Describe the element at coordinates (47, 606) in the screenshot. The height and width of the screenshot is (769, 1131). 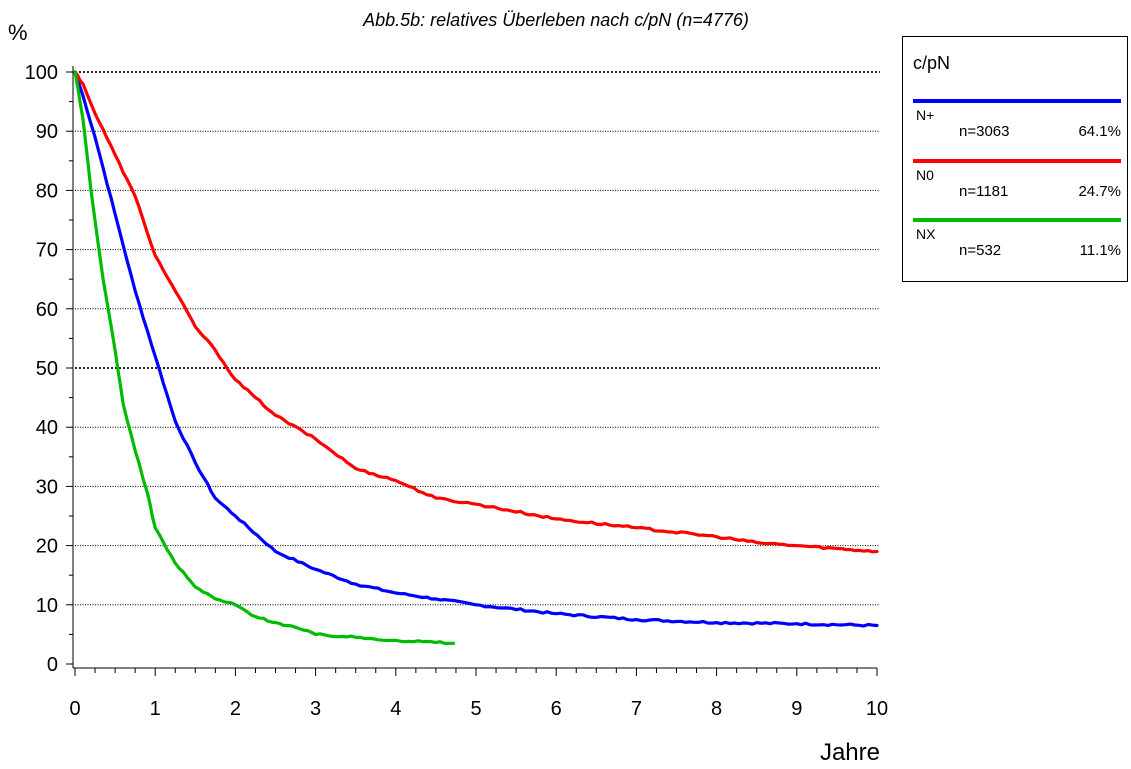
I see `y-tick-label: 10` at that location.